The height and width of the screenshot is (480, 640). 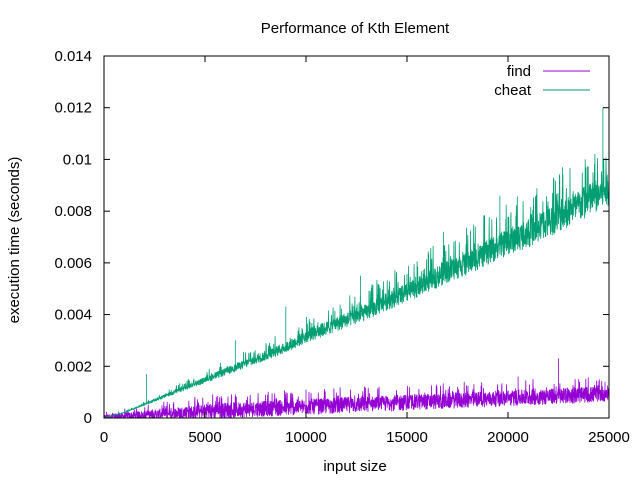 What do you see at coordinates (306, 437) in the screenshot?
I see `x-tick-label: 10000` at bounding box center [306, 437].